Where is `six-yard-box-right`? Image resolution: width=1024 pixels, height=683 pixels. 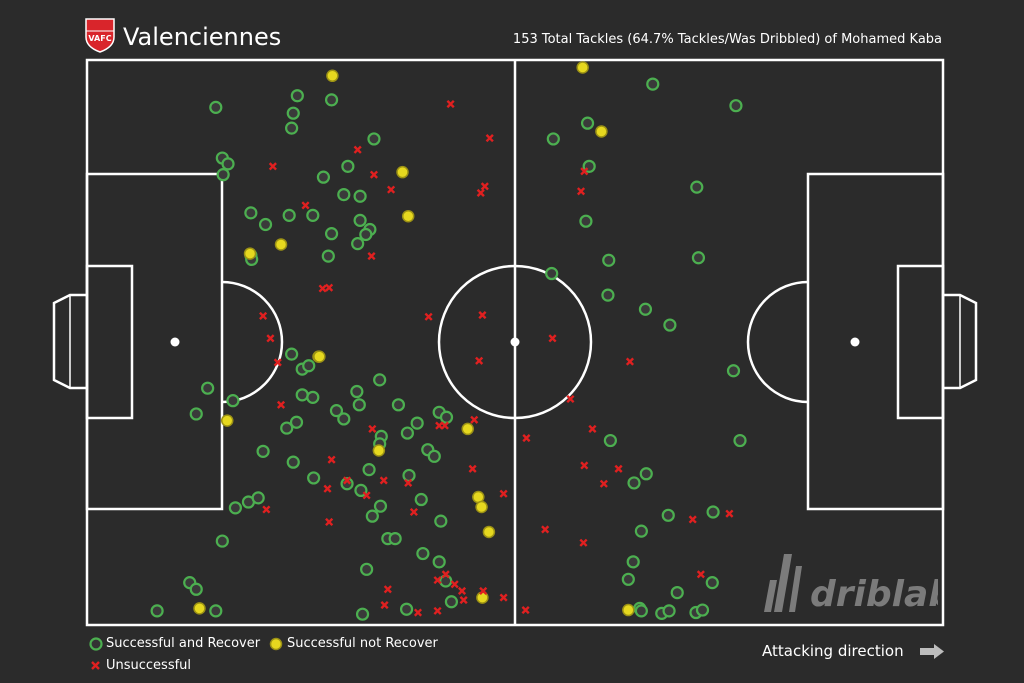 six-yard-box-right is located at coordinates (920, 342).